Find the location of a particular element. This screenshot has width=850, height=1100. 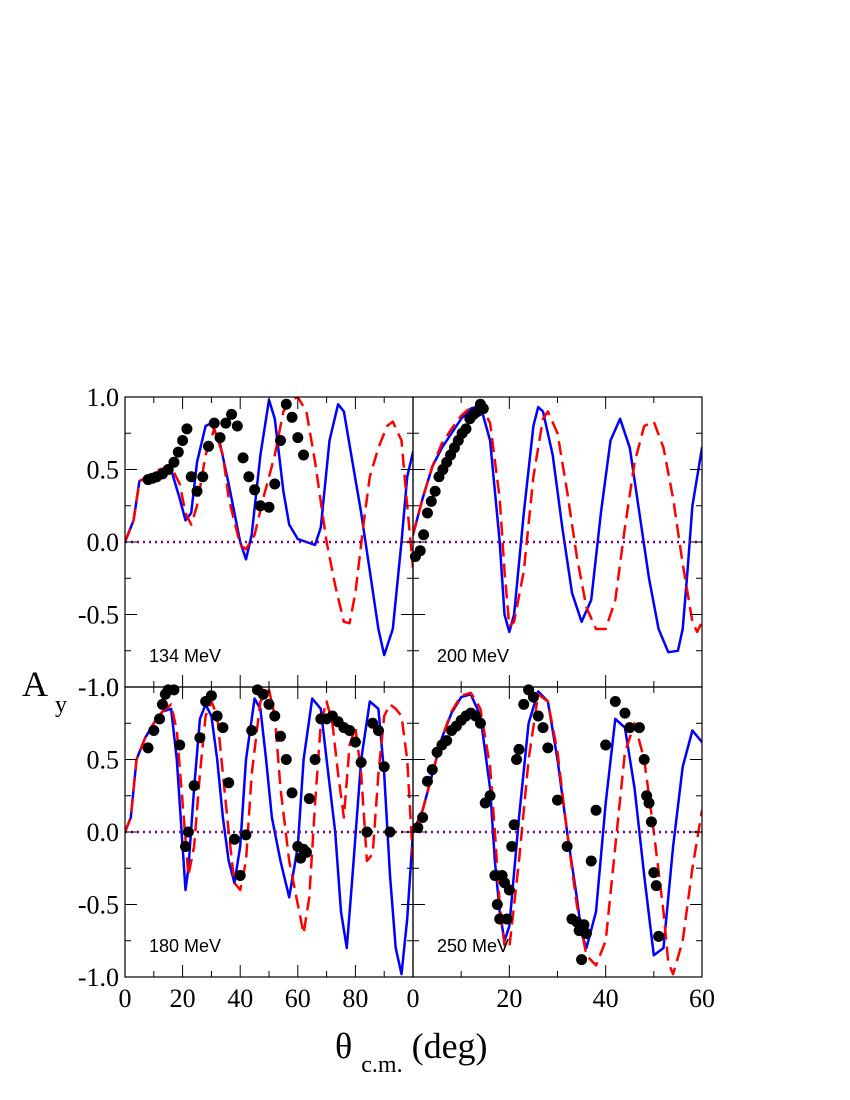

panel-bottom-right: 0 20 40 60 250 MeV is located at coordinates (561, 848).